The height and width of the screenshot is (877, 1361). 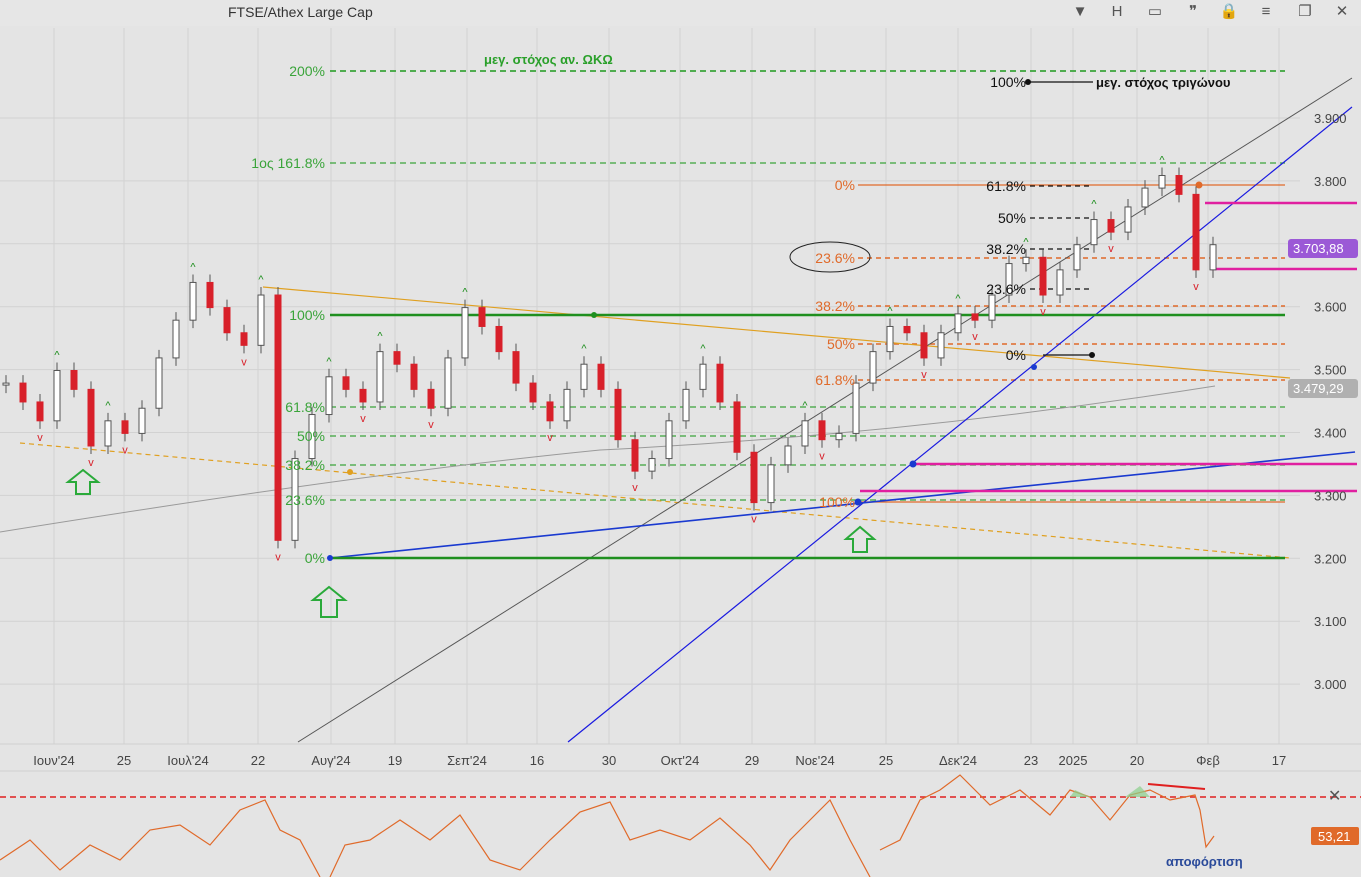 What do you see at coordinates (1318, 388) in the screenshot?
I see `price-tag-label: 3.479,29` at bounding box center [1318, 388].